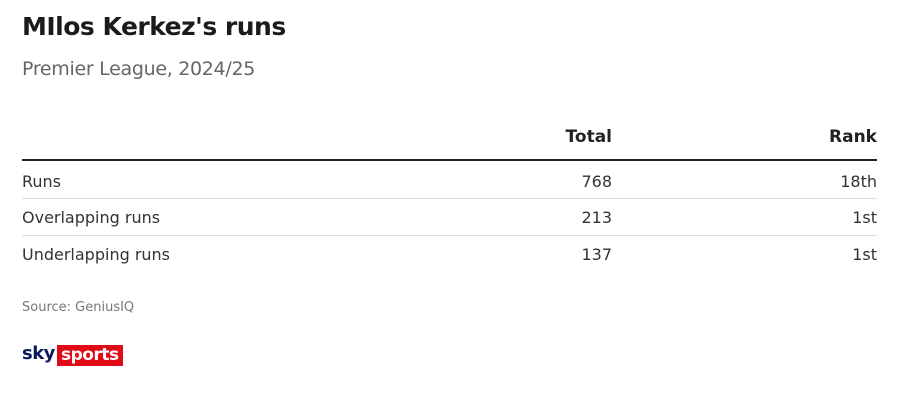 The width and height of the screenshot is (900, 416). What do you see at coordinates (90, 355) in the screenshot?
I see `logo-sports: sports` at bounding box center [90, 355].